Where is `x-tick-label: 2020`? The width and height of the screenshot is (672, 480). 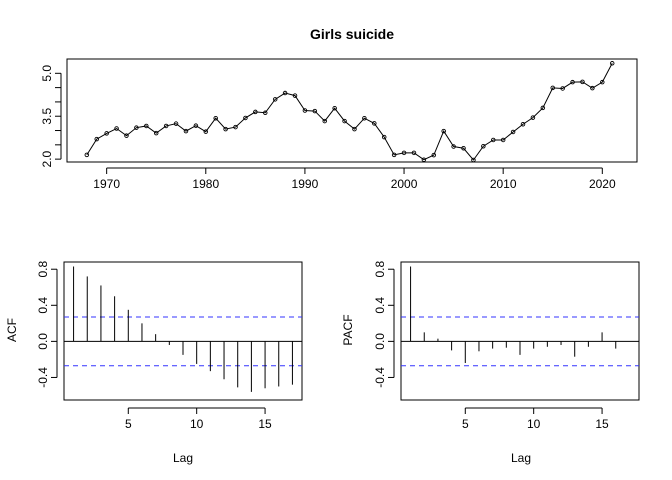
x-tick-label: 2020 is located at coordinates (602, 184).